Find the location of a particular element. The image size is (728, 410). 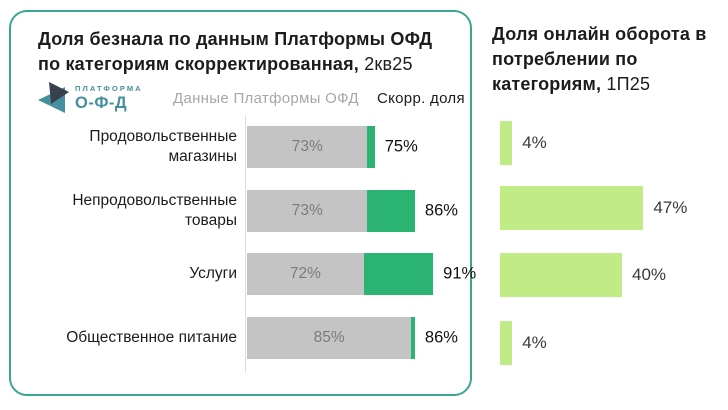

stacked-bar: 85% 86% is located at coordinates (352, 337).